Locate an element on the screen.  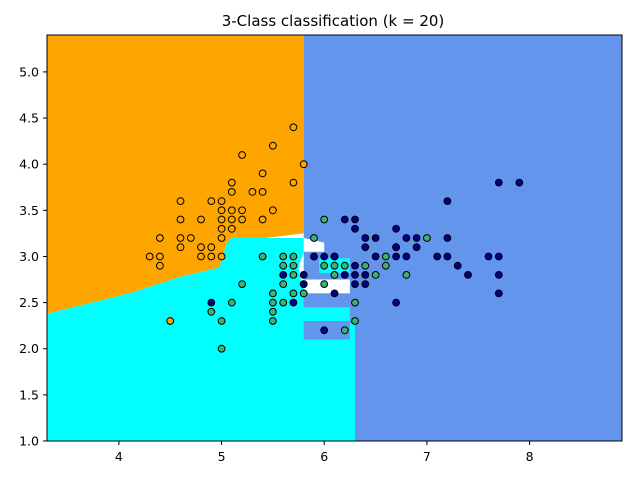
x-tick-label: 7 is located at coordinates (427, 456).